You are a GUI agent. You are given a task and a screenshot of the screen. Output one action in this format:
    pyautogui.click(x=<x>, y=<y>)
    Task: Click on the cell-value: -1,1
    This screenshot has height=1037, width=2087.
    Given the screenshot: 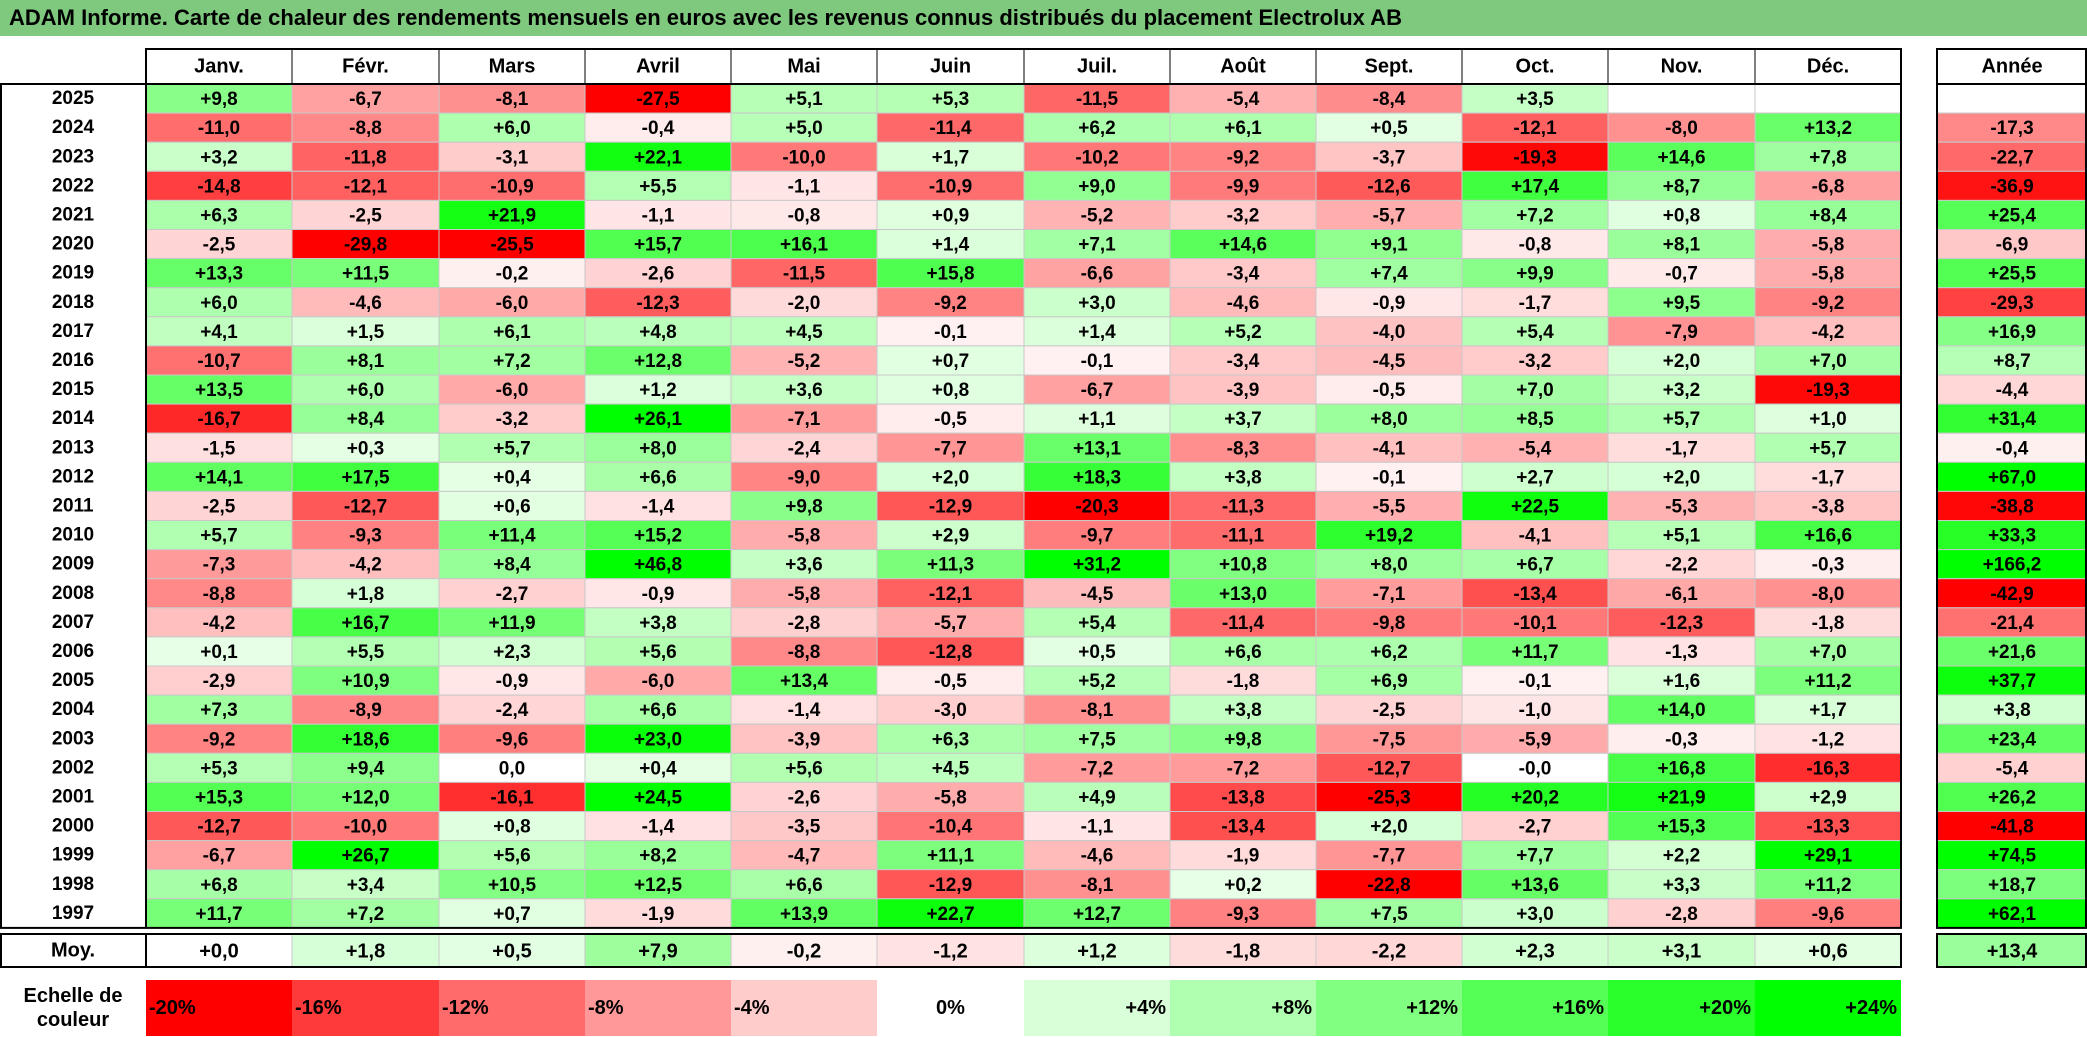 What is the action you would take?
    pyautogui.click(x=804, y=186)
    